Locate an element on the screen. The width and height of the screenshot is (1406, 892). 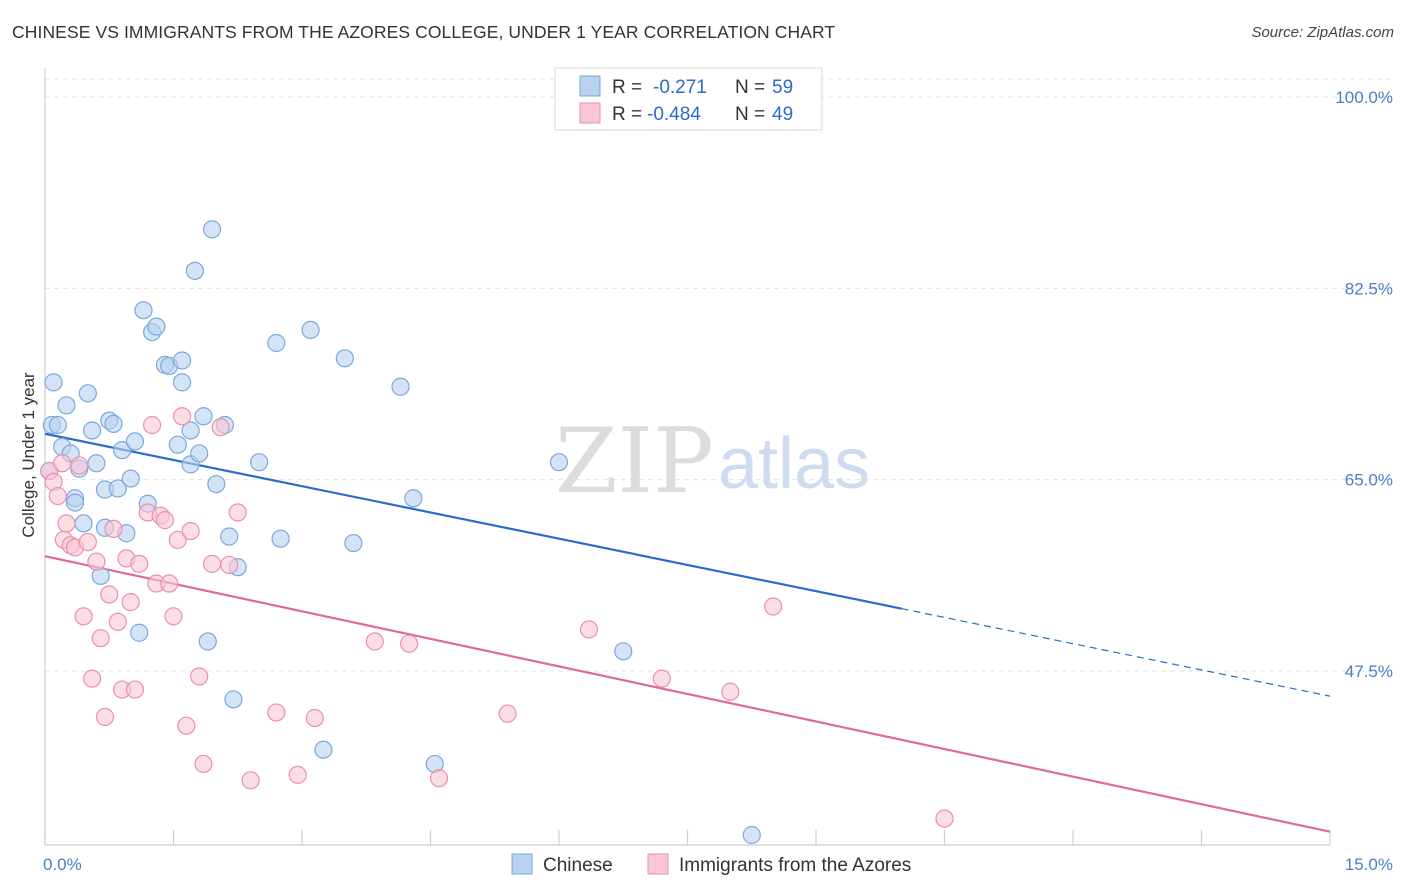
legend-n-value-2: 49 is located at coordinates (782, 114).